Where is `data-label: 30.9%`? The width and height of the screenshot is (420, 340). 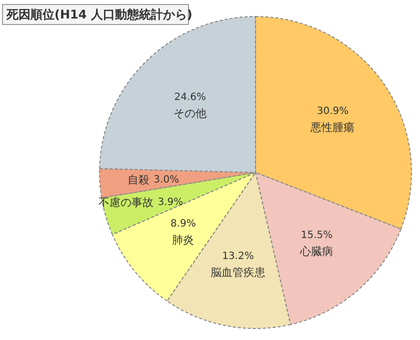 data-label: 30.9% is located at coordinates (332, 112).